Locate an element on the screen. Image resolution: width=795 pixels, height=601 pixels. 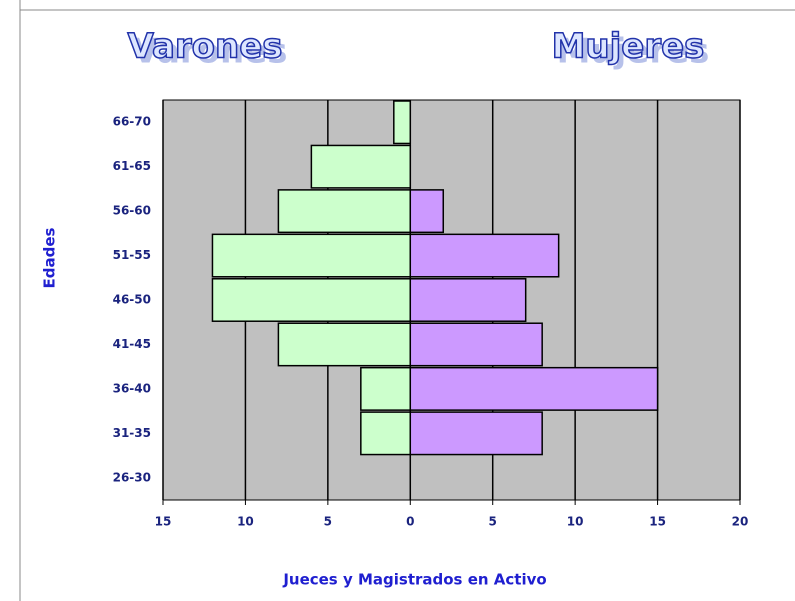
y-axis-title: Edades is located at coordinates (50, 257).